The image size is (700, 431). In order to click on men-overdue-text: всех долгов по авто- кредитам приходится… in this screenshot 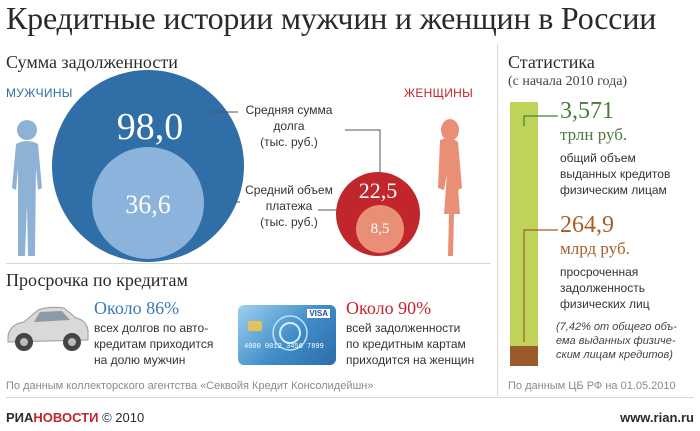, I will do `click(154, 344)`.